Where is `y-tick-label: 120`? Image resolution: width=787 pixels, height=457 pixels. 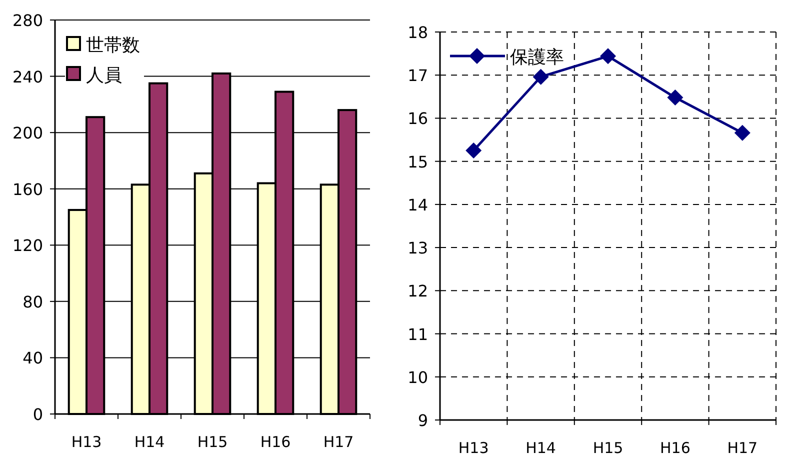 y-tick-label: 120 is located at coordinates (27, 246).